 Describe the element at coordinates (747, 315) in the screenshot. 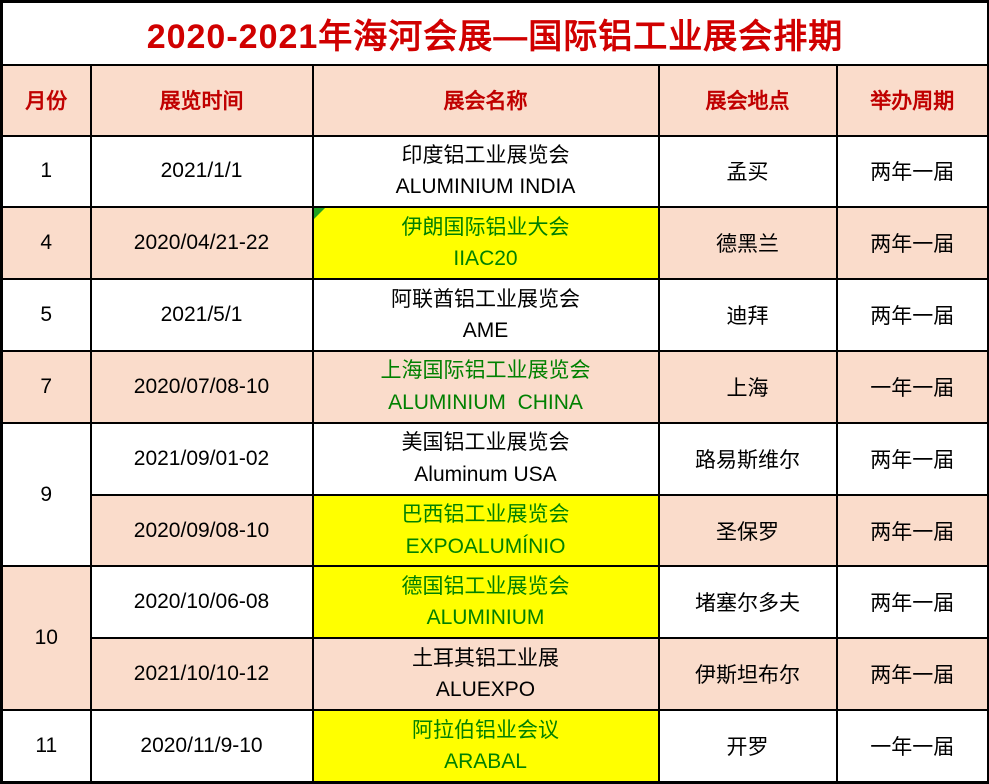

I see `place-cell: 迪拜` at that location.